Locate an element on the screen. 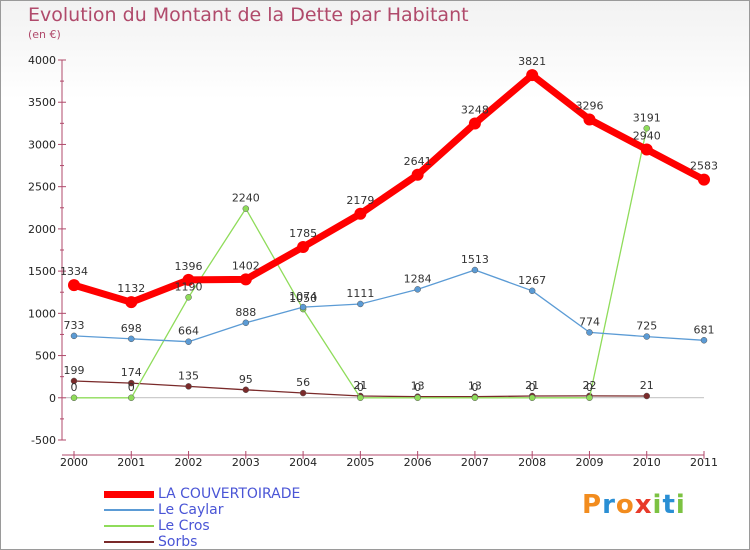 Image resolution: width=750 pixels, height=550 pixels. data-label-sorbs: 13 is located at coordinates (475, 386).